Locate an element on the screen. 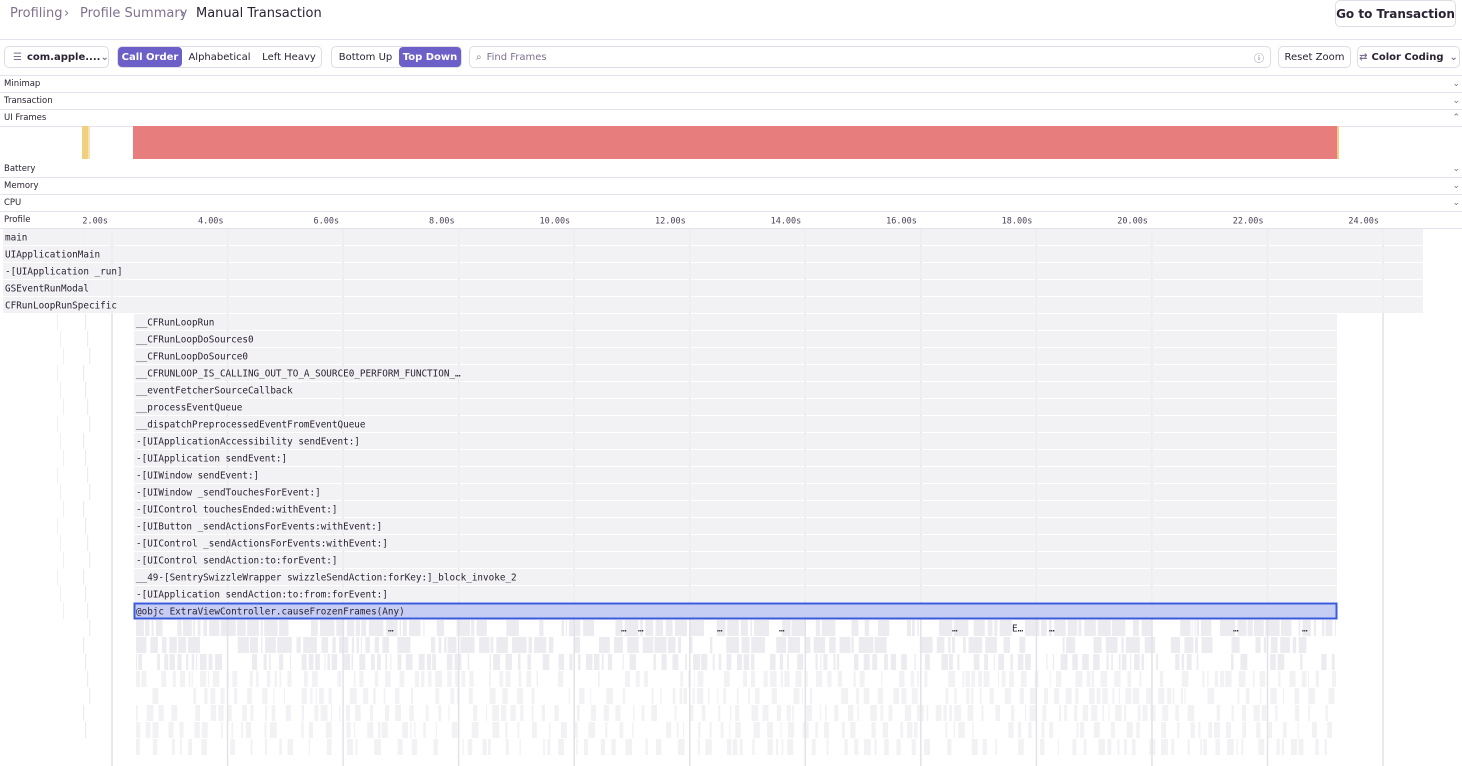 The width and height of the screenshot is (1462, 766). panel-header: Minimap ⌄ is located at coordinates (731, 84).